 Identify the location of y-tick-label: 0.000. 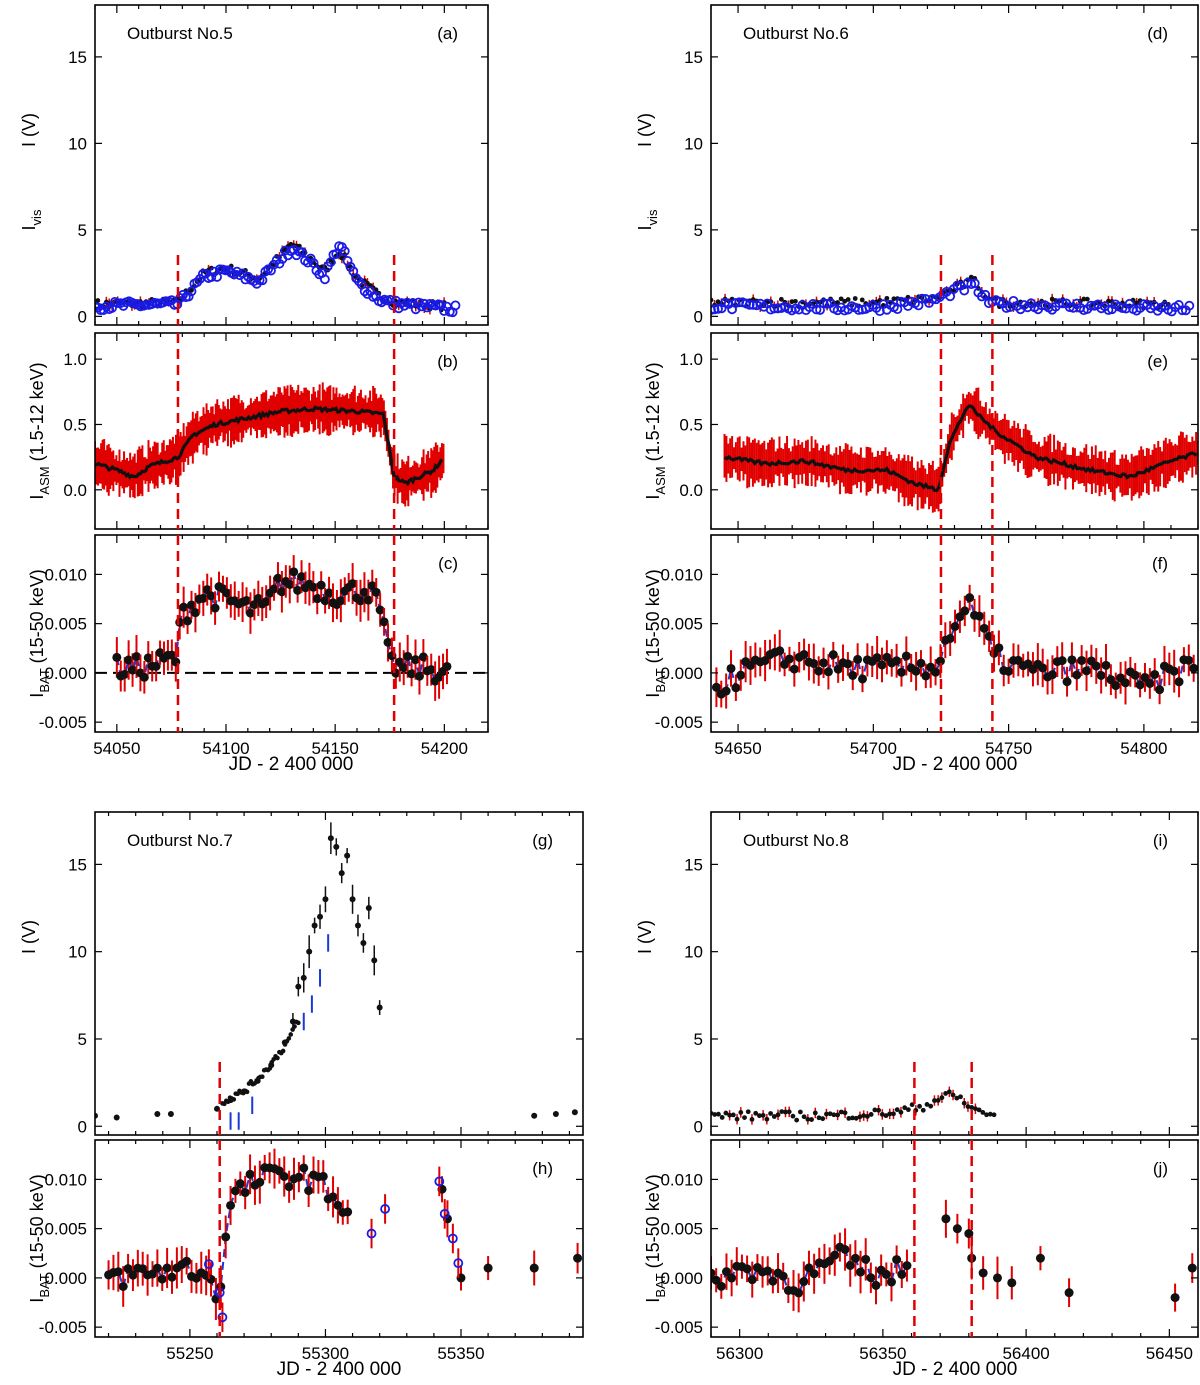
(65, 1278).